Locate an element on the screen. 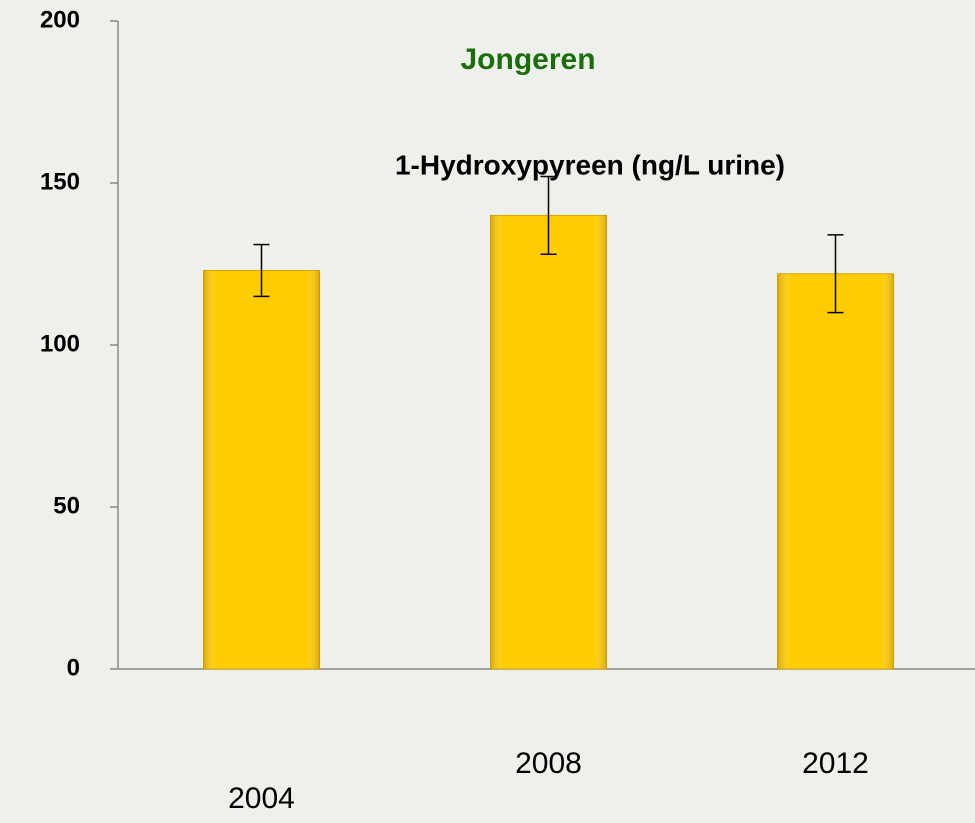 This screenshot has height=823, width=975. x-tick-label: 2008 is located at coordinates (548, 763).